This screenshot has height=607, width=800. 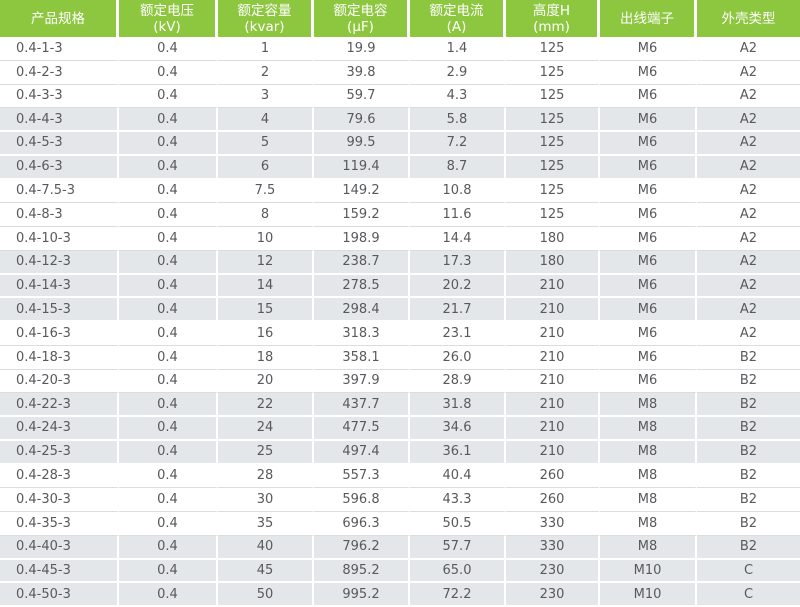 What do you see at coordinates (458, 167) in the screenshot?
I see `cell-rated-current: 8.7` at bounding box center [458, 167].